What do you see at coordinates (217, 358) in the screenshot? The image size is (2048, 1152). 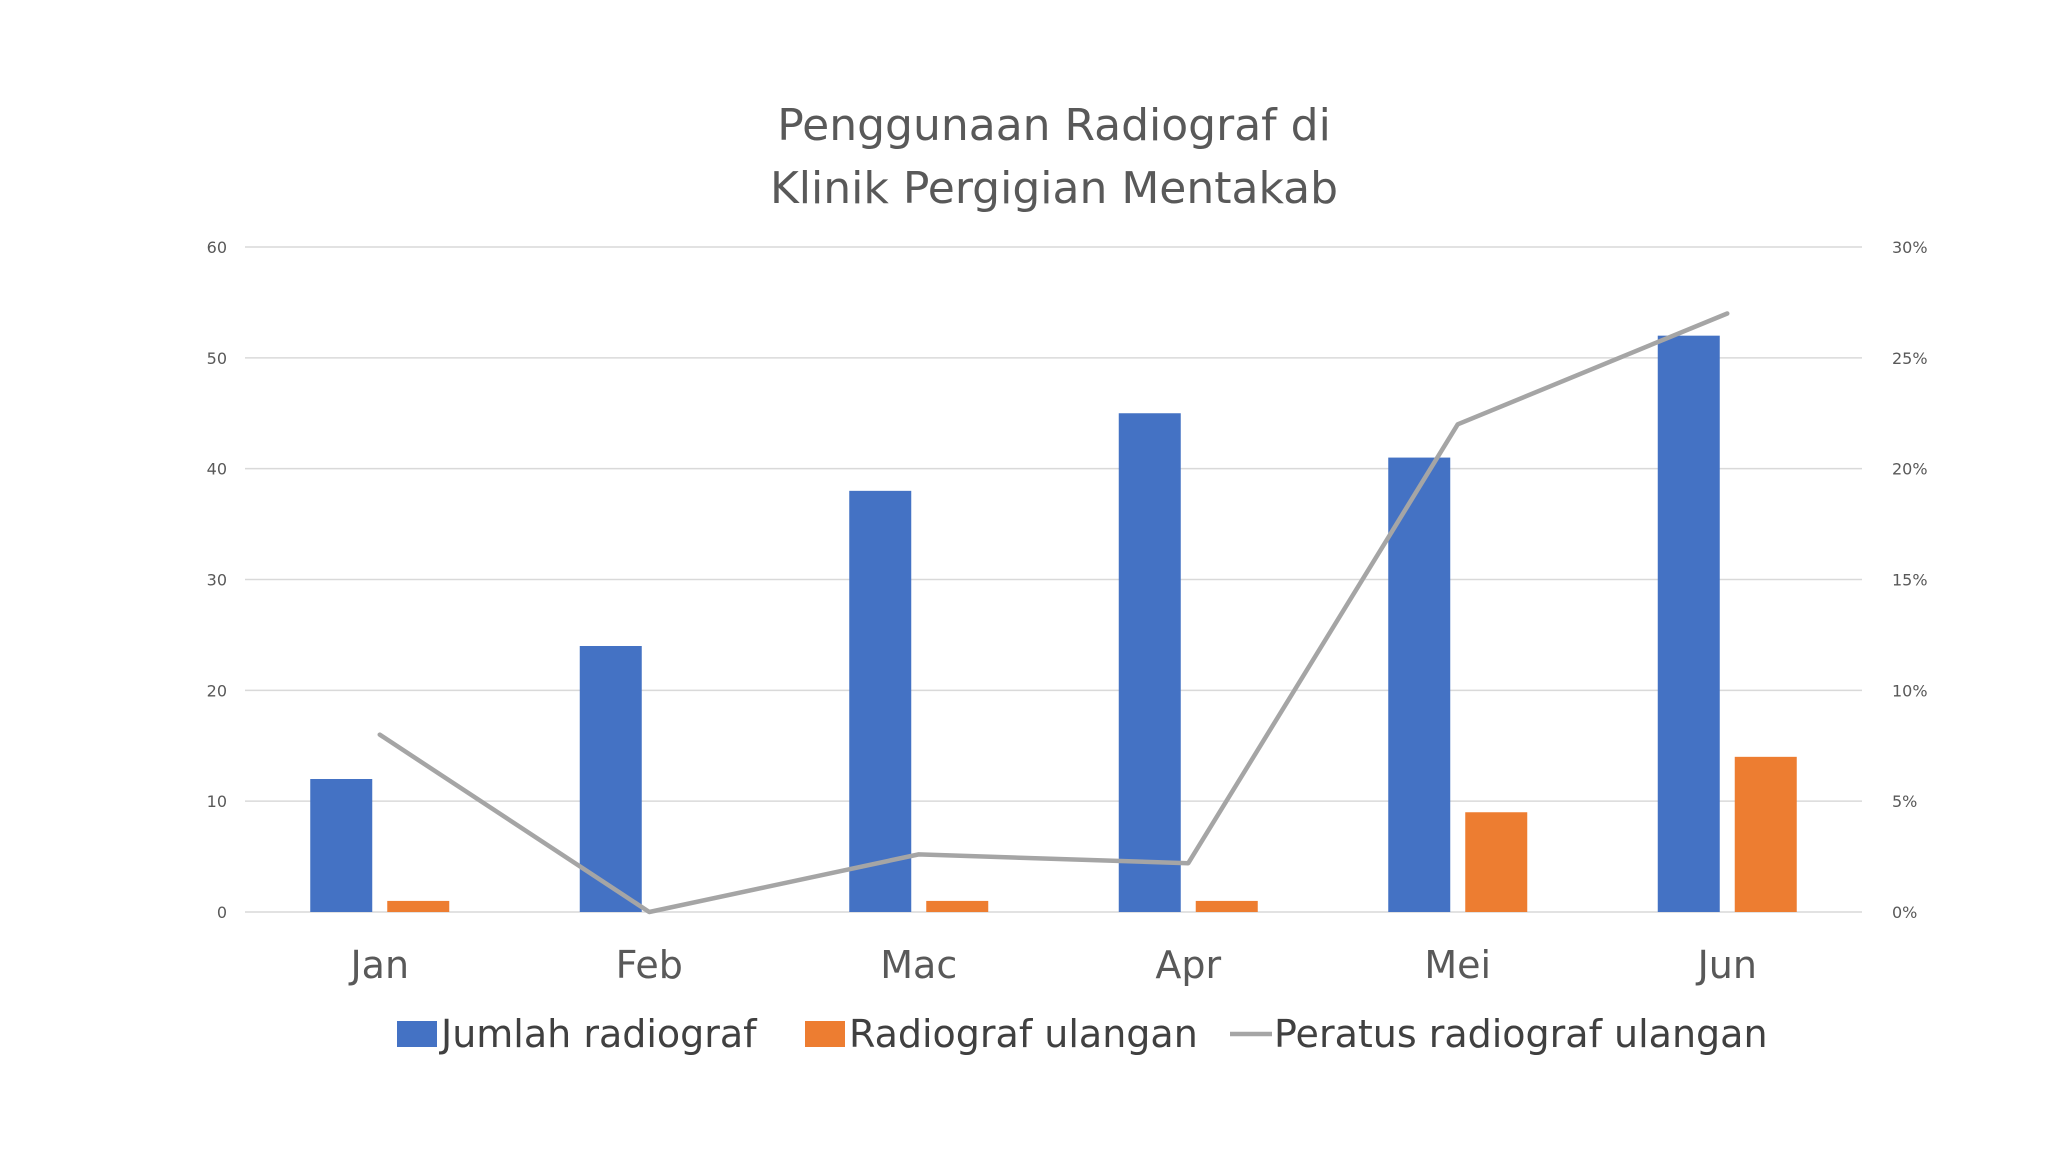 I see `left-tick-label: 50` at bounding box center [217, 358].